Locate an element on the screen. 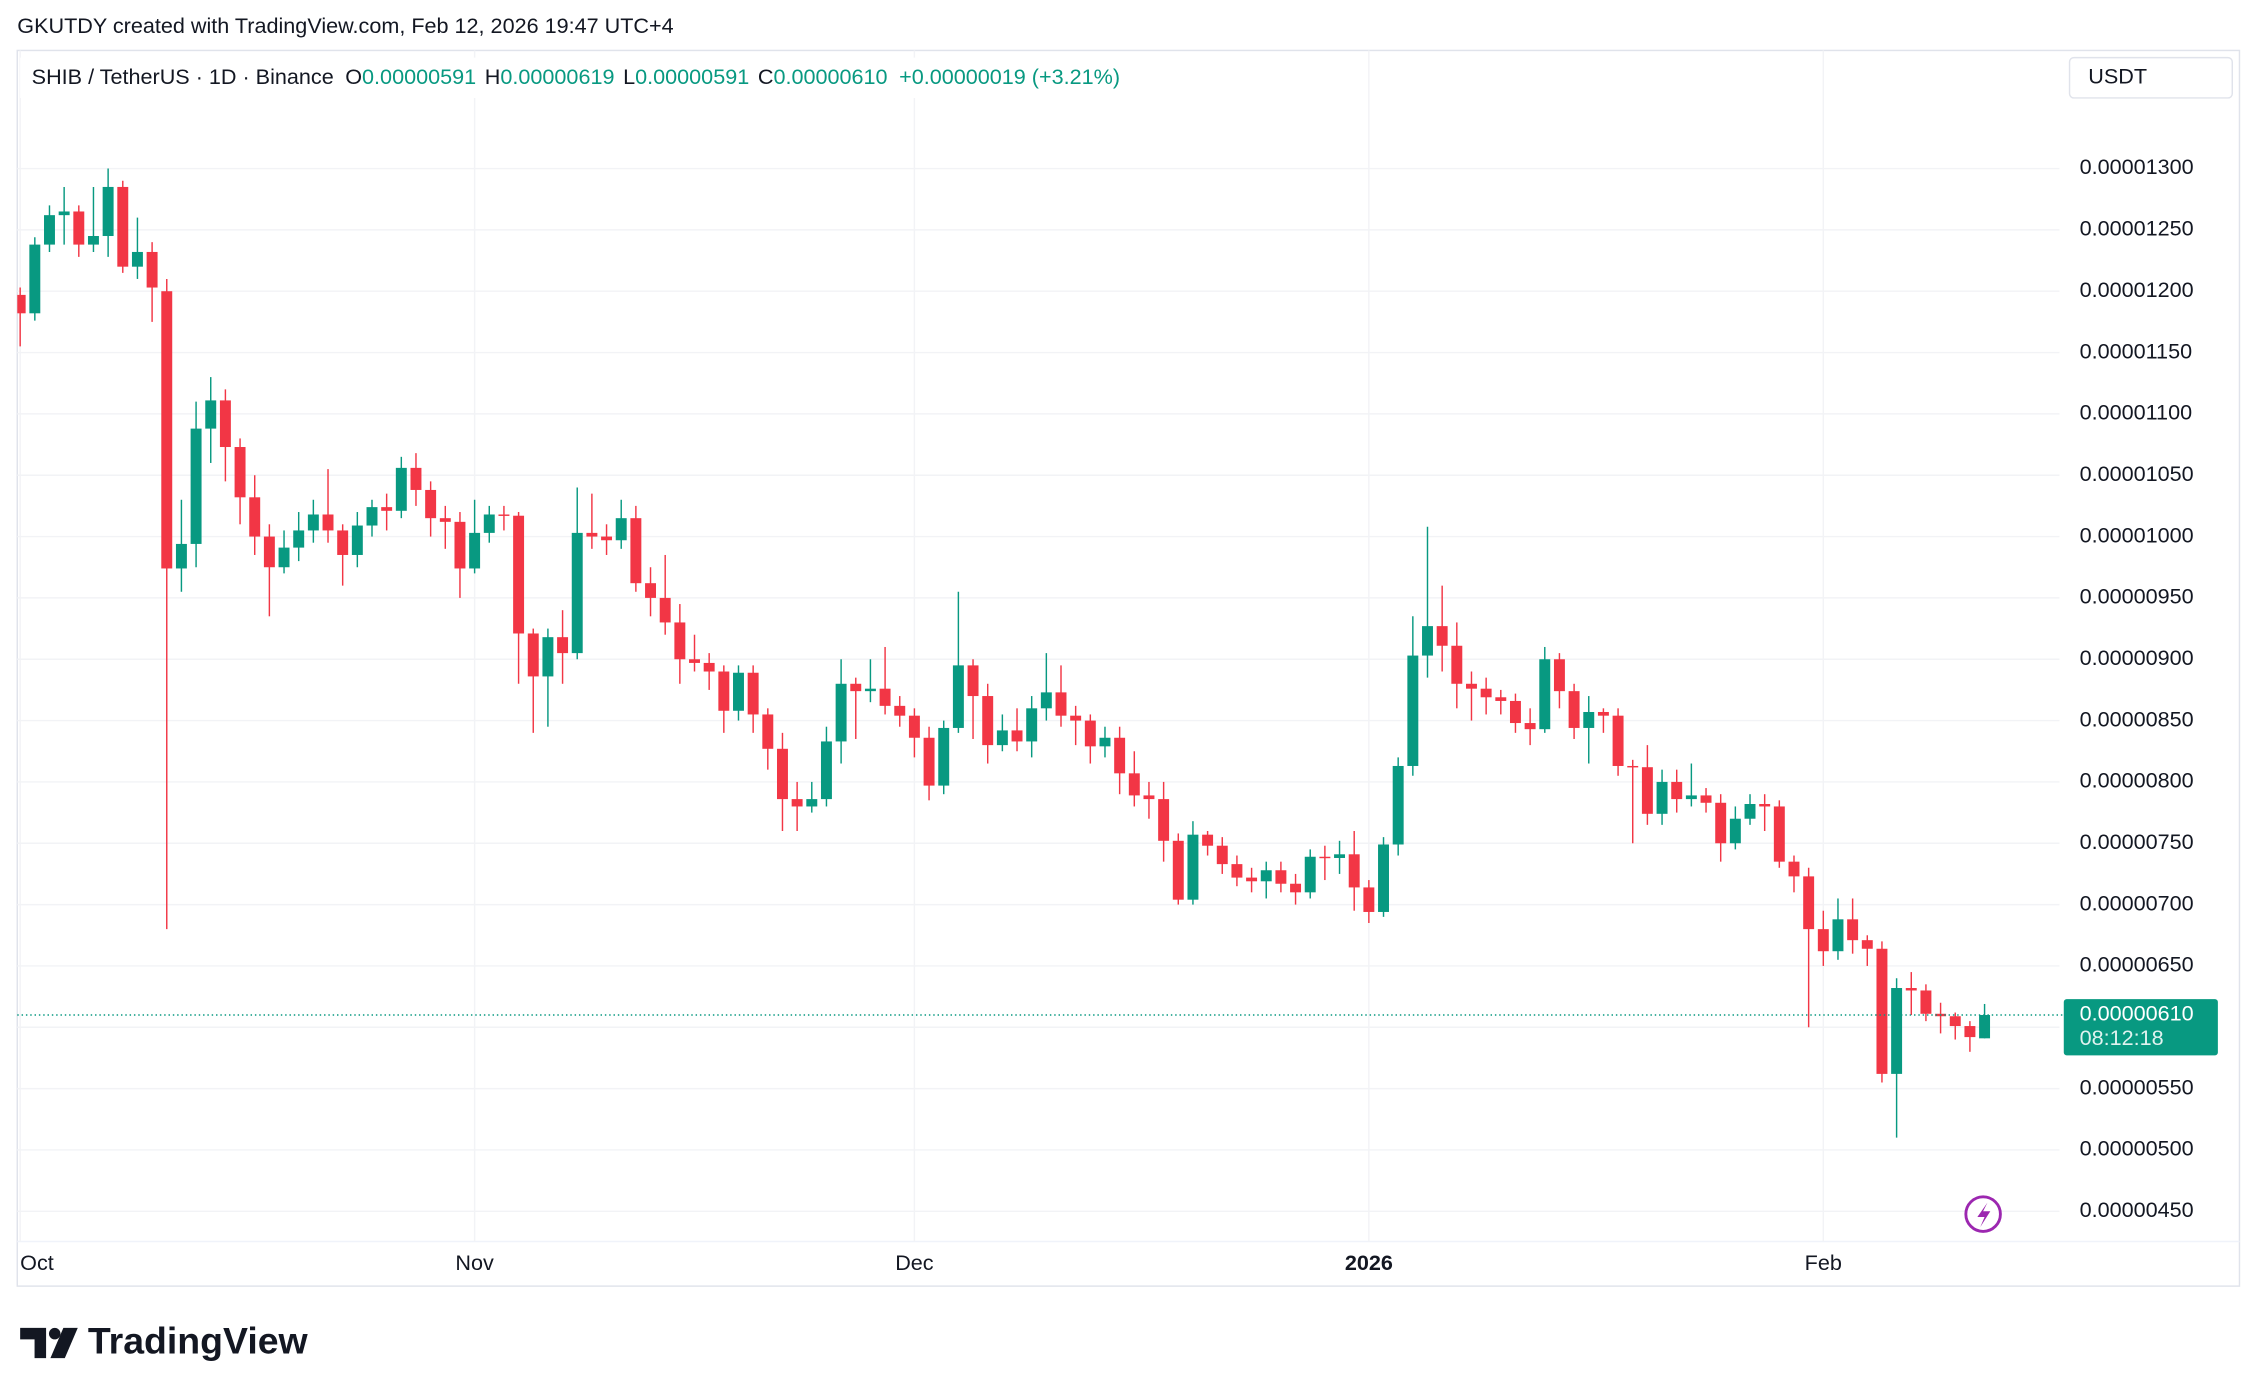 Image resolution: width=2251 pixels, height=1392 pixels. legend-key: O is located at coordinates (353, 76).